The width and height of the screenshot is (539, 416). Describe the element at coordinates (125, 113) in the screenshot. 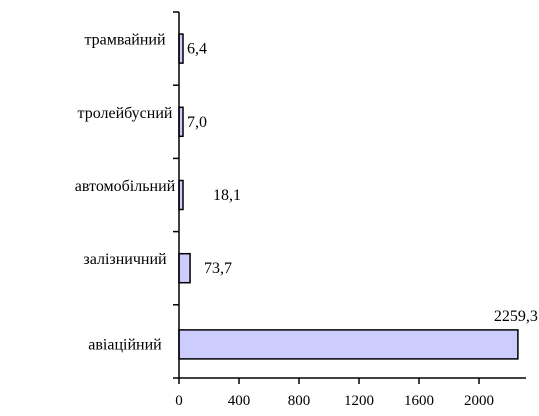

I see `category-label: тролейбусний` at that location.